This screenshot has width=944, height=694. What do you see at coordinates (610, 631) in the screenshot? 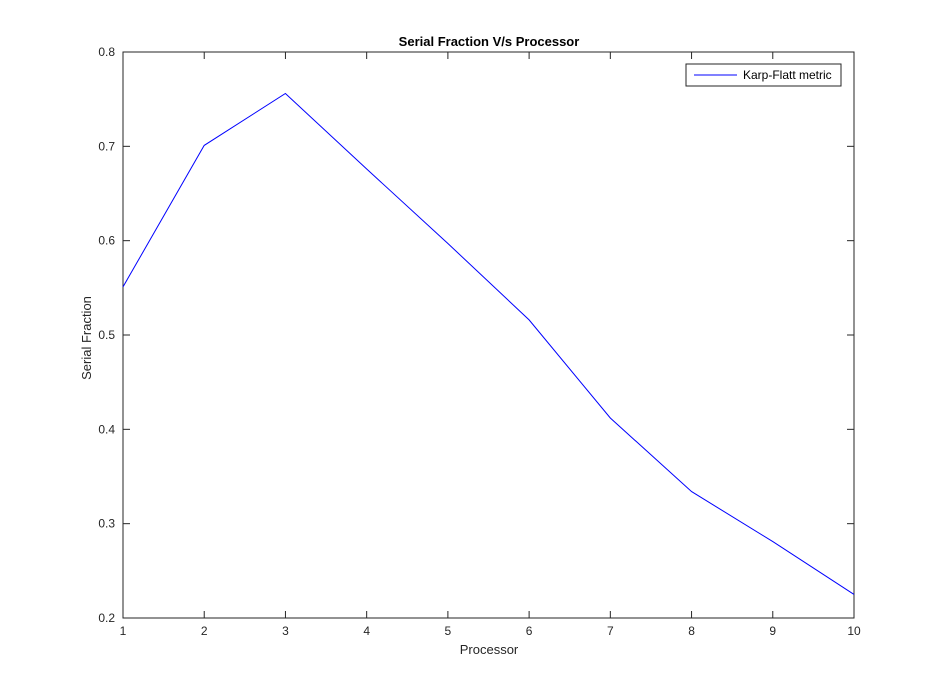
I see `x-tick-label-6: 7` at bounding box center [610, 631].